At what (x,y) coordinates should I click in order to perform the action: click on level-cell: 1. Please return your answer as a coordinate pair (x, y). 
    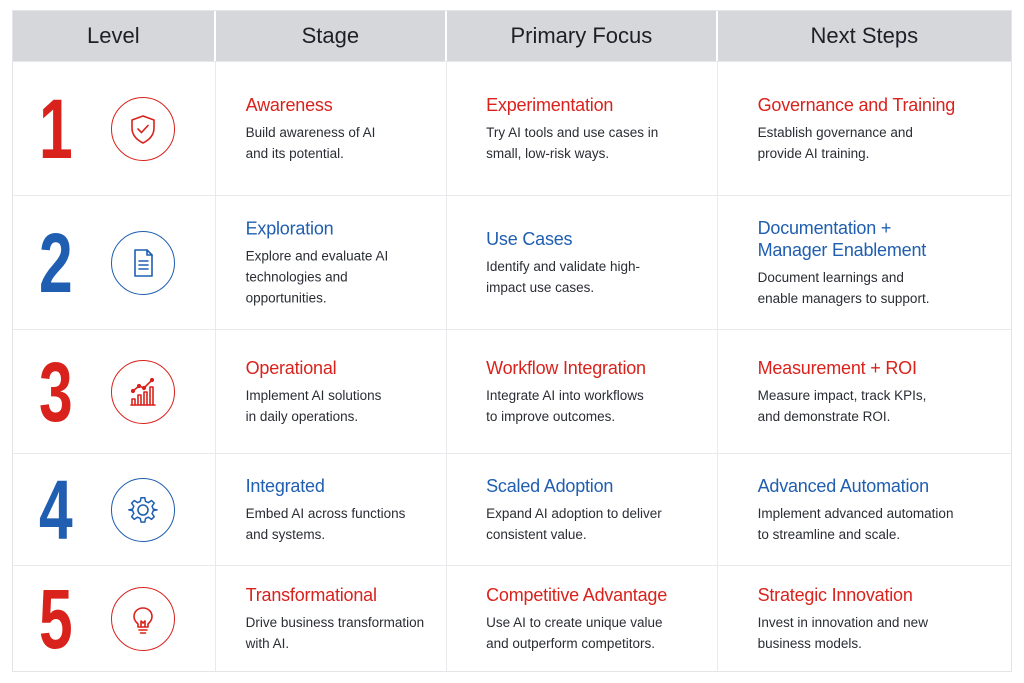
    Looking at the image, I should click on (114, 128).